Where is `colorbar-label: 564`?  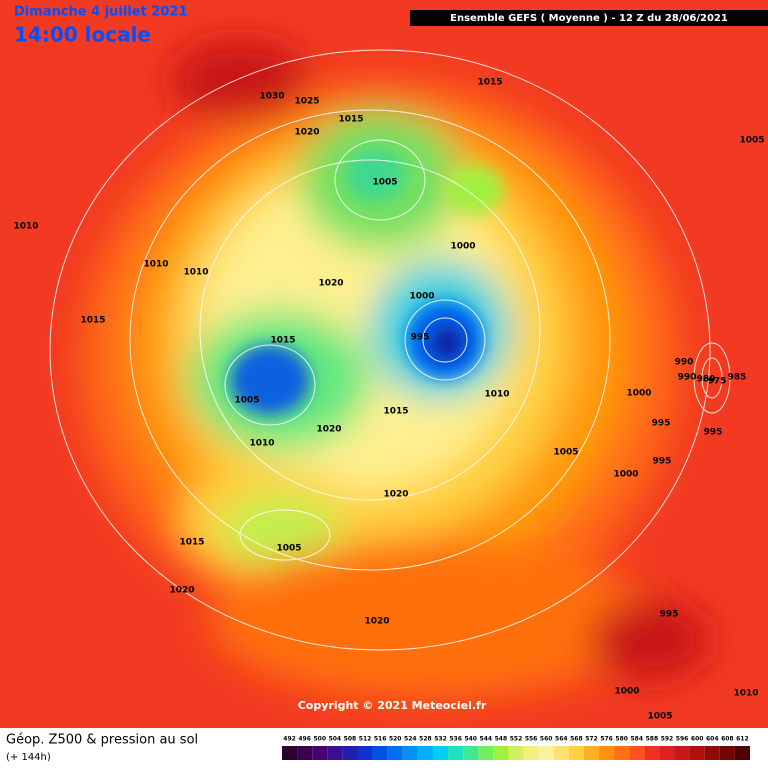
colorbar-label: 564 is located at coordinates (561, 739).